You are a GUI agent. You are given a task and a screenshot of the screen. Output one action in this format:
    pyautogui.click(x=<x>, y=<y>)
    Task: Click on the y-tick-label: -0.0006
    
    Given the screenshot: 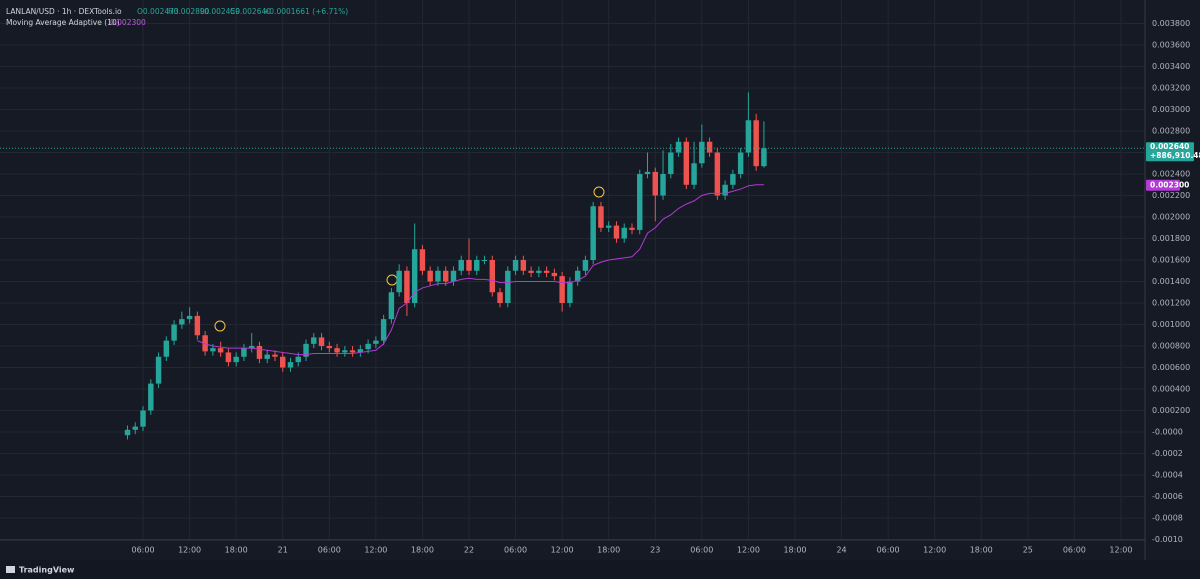 What is the action you would take?
    pyautogui.click(x=1167, y=496)
    